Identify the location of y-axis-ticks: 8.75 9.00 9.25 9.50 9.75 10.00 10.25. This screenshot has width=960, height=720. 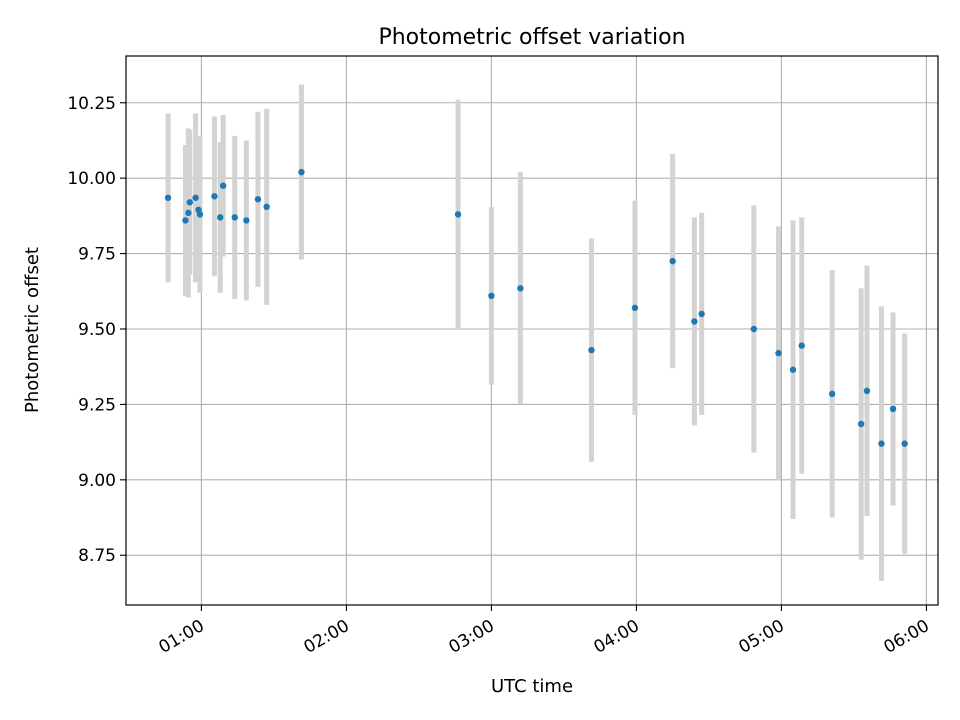
(96, 330).